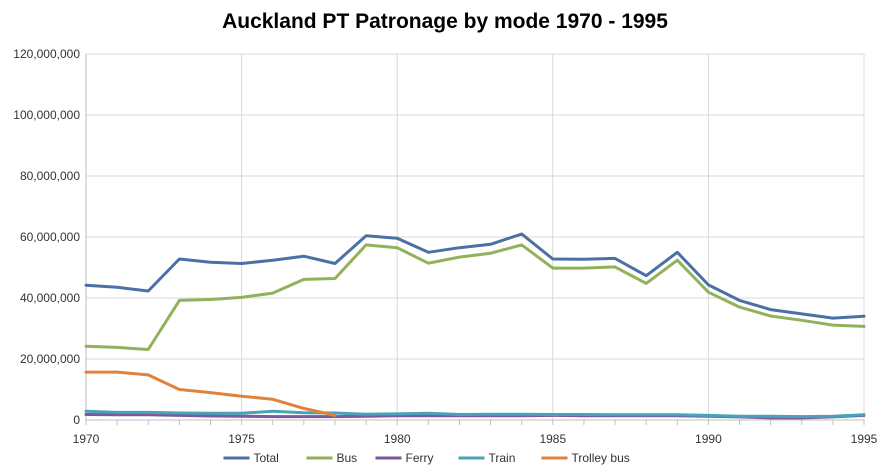 This screenshot has height=474, width=890. What do you see at coordinates (86, 439) in the screenshot?
I see `x-tick-label: 1970` at bounding box center [86, 439].